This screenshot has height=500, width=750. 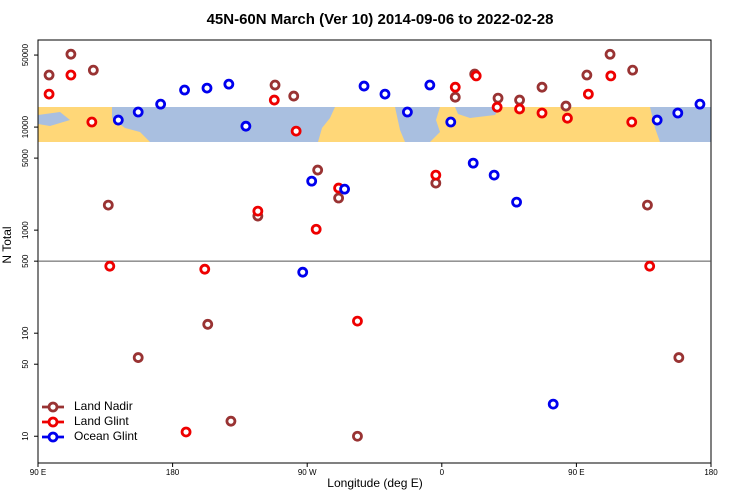 I want to click on legend-label: Ocean Glint, so click(x=106, y=436).